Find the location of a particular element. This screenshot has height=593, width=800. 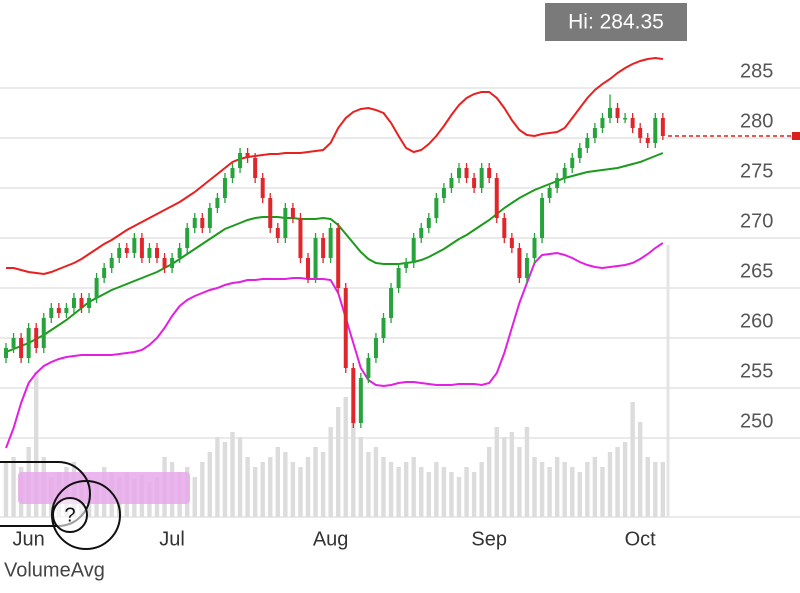

help-icon: ? is located at coordinates (69, 515).